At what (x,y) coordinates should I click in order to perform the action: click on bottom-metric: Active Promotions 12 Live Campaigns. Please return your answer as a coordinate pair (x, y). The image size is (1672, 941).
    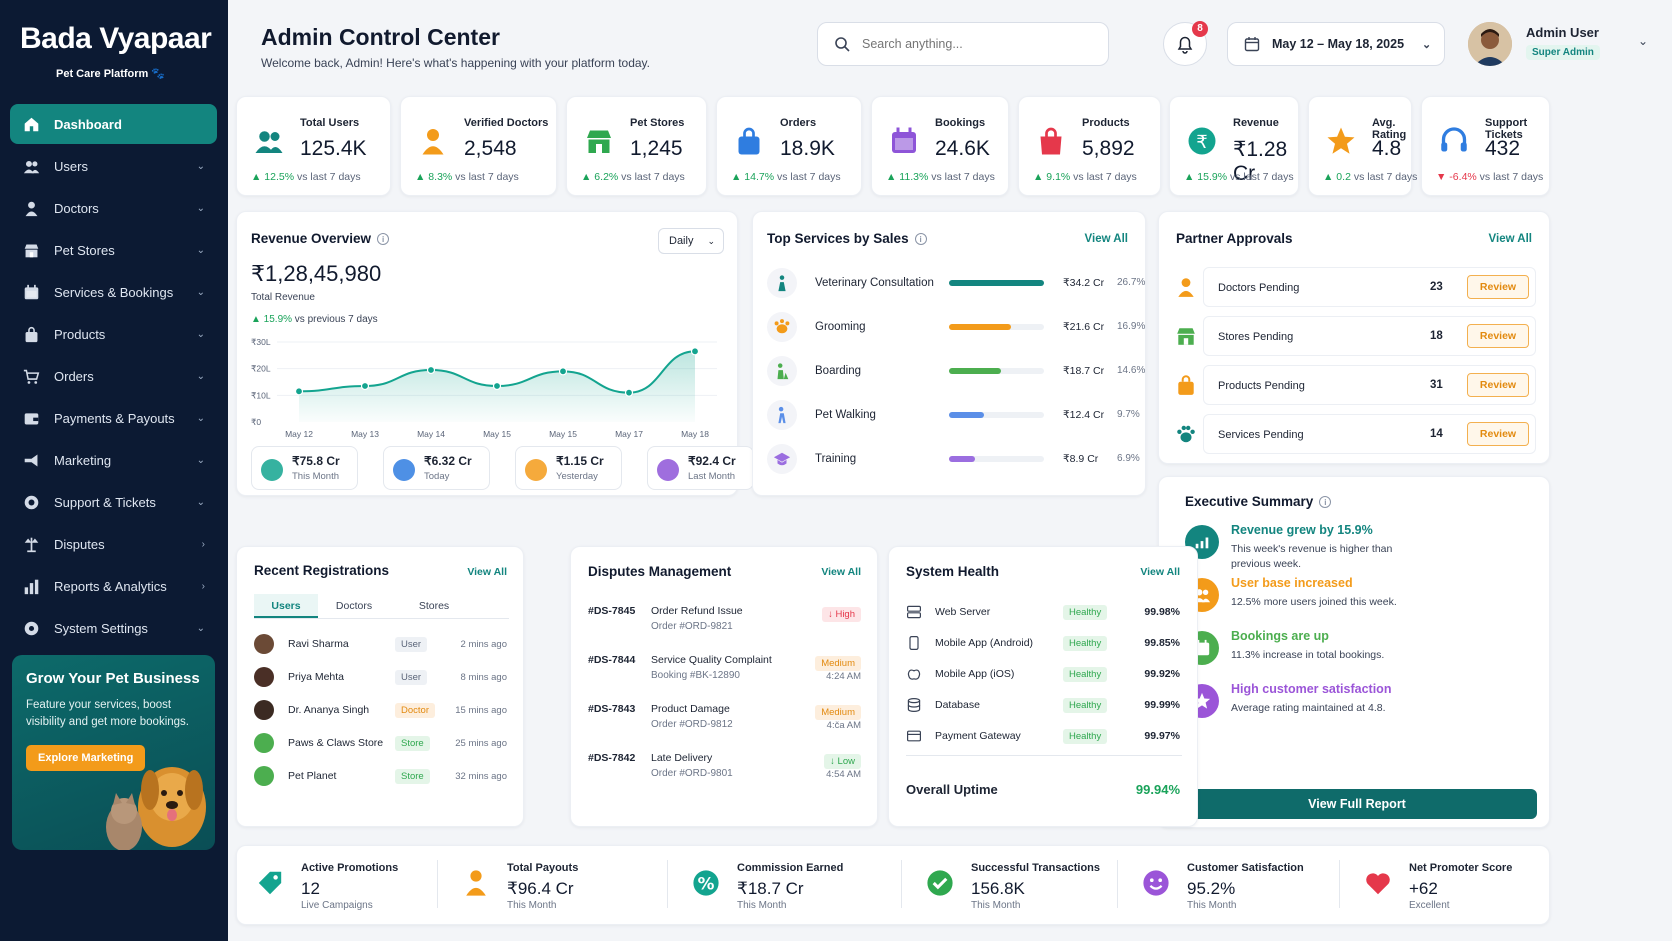
    Looking at the image, I should click on (353, 884).